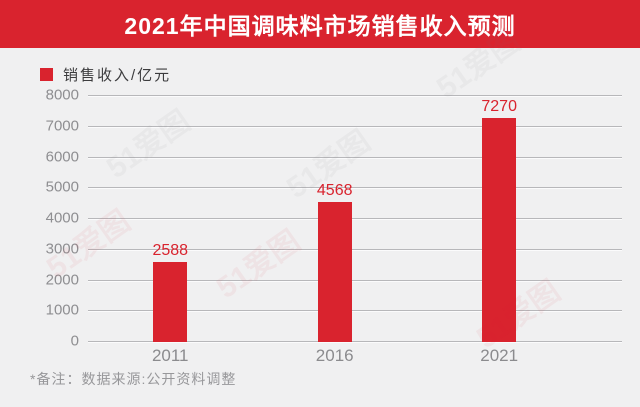 This screenshot has height=407, width=640. What do you see at coordinates (170, 292) in the screenshot?
I see `bar-2011: 2588` at bounding box center [170, 292].